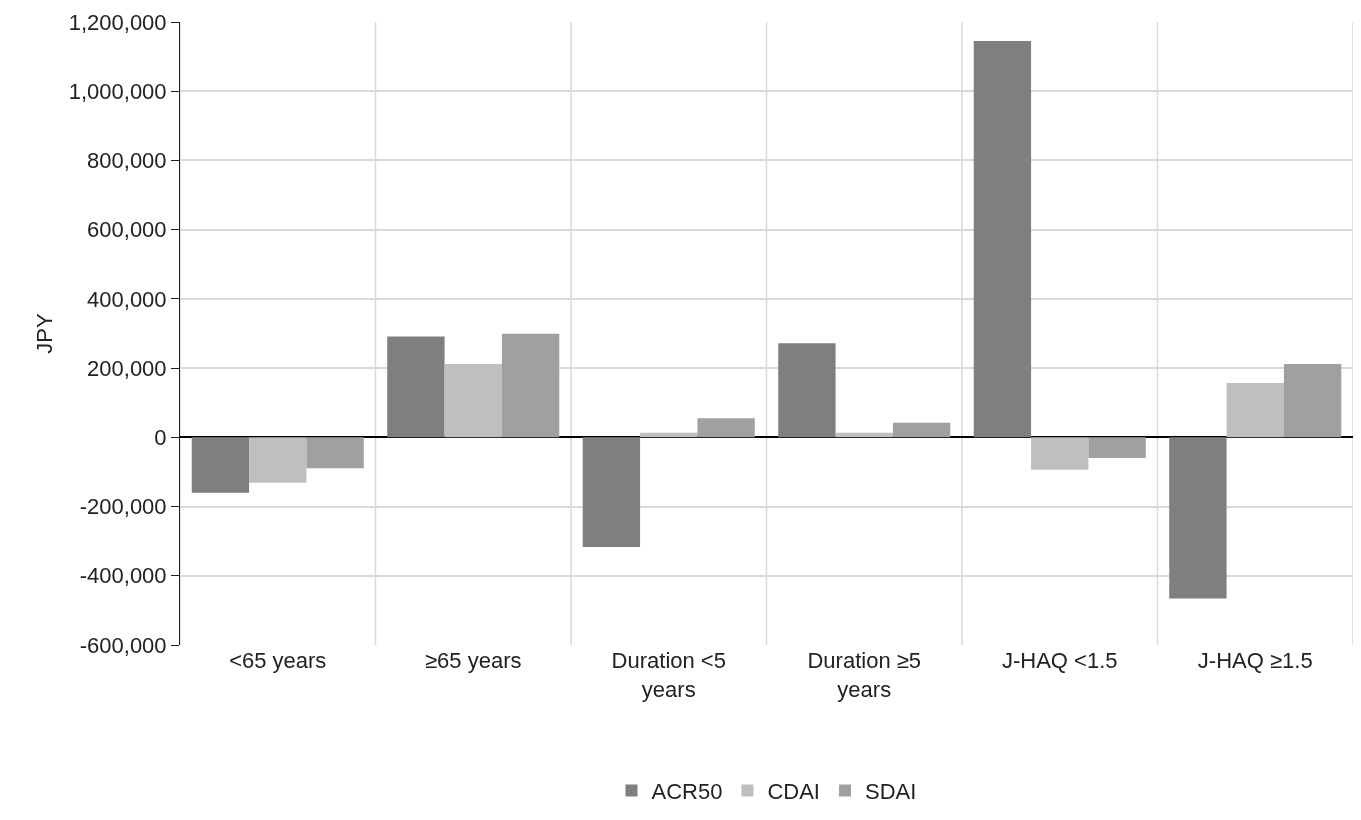 The width and height of the screenshot is (1361, 820). What do you see at coordinates (127, 161) in the screenshot?
I see `y-tick-label: 800,000` at bounding box center [127, 161].